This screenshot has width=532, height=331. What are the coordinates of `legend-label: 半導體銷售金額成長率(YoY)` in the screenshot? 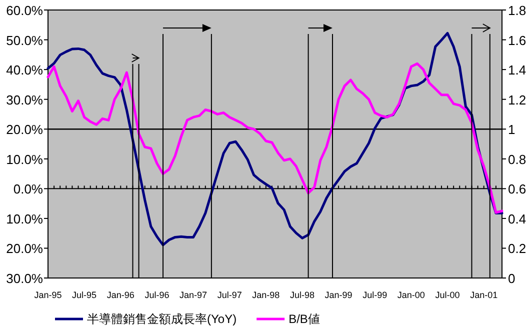 It's located at (162, 319).